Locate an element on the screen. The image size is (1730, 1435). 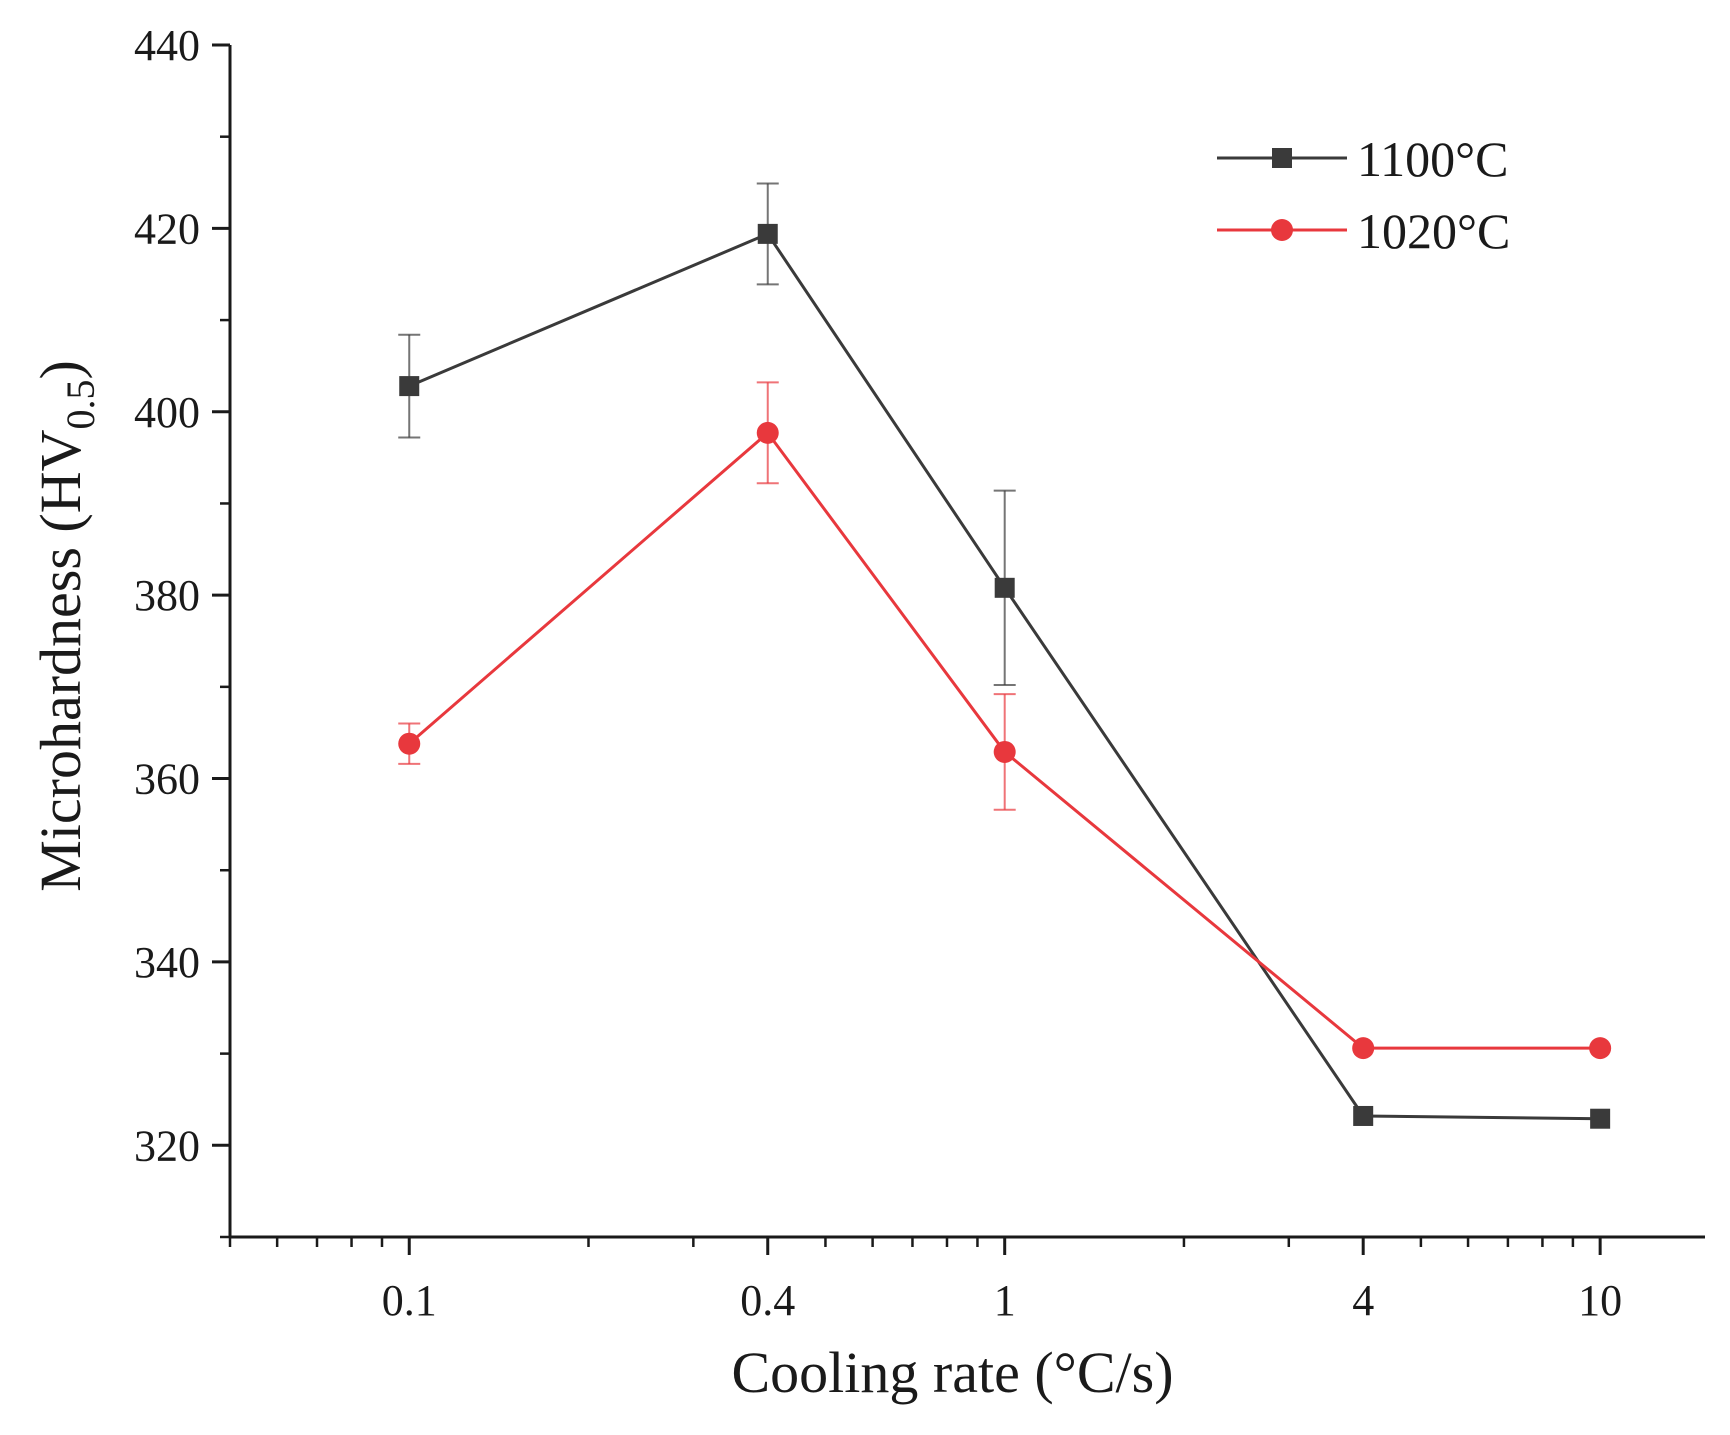
x-tick-label: 1 is located at coordinates (1005, 1300).